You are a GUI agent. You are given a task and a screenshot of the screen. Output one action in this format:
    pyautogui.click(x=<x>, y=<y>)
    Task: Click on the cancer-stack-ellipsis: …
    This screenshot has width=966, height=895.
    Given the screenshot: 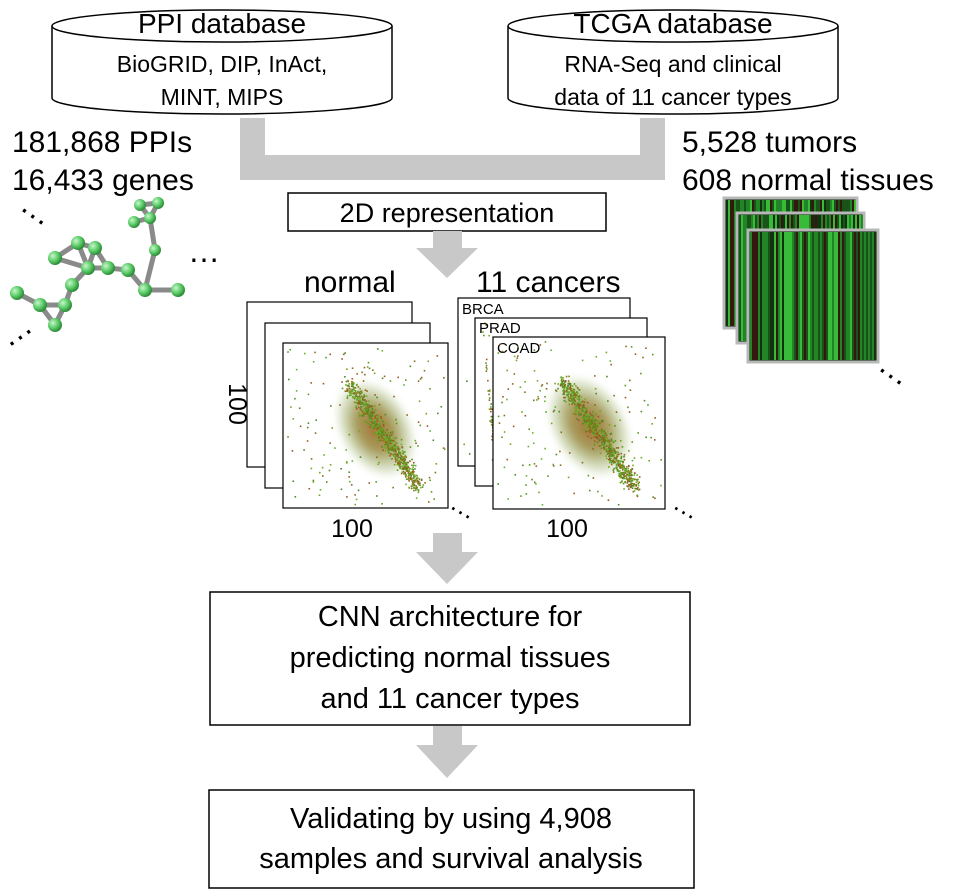 What is the action you would take?
    pyautogui.click(x=687, y=506)
    